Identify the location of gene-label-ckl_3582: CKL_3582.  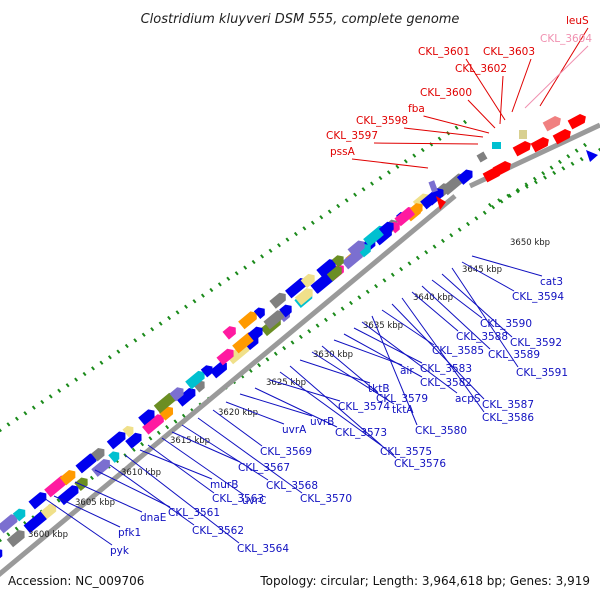
(446, 383).